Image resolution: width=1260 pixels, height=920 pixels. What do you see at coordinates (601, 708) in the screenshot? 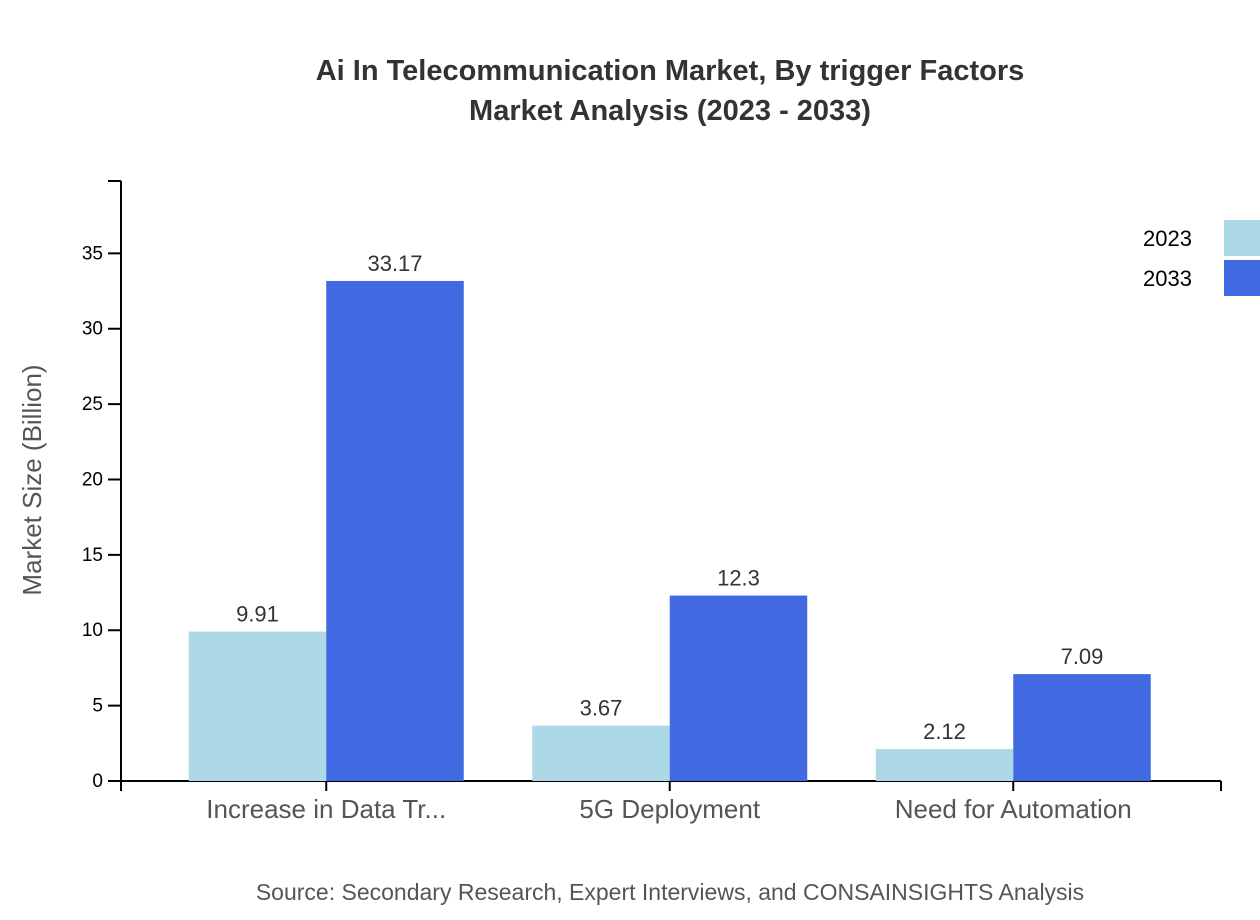
I see `data-label: 3.67` at bounding box center [601, 708].